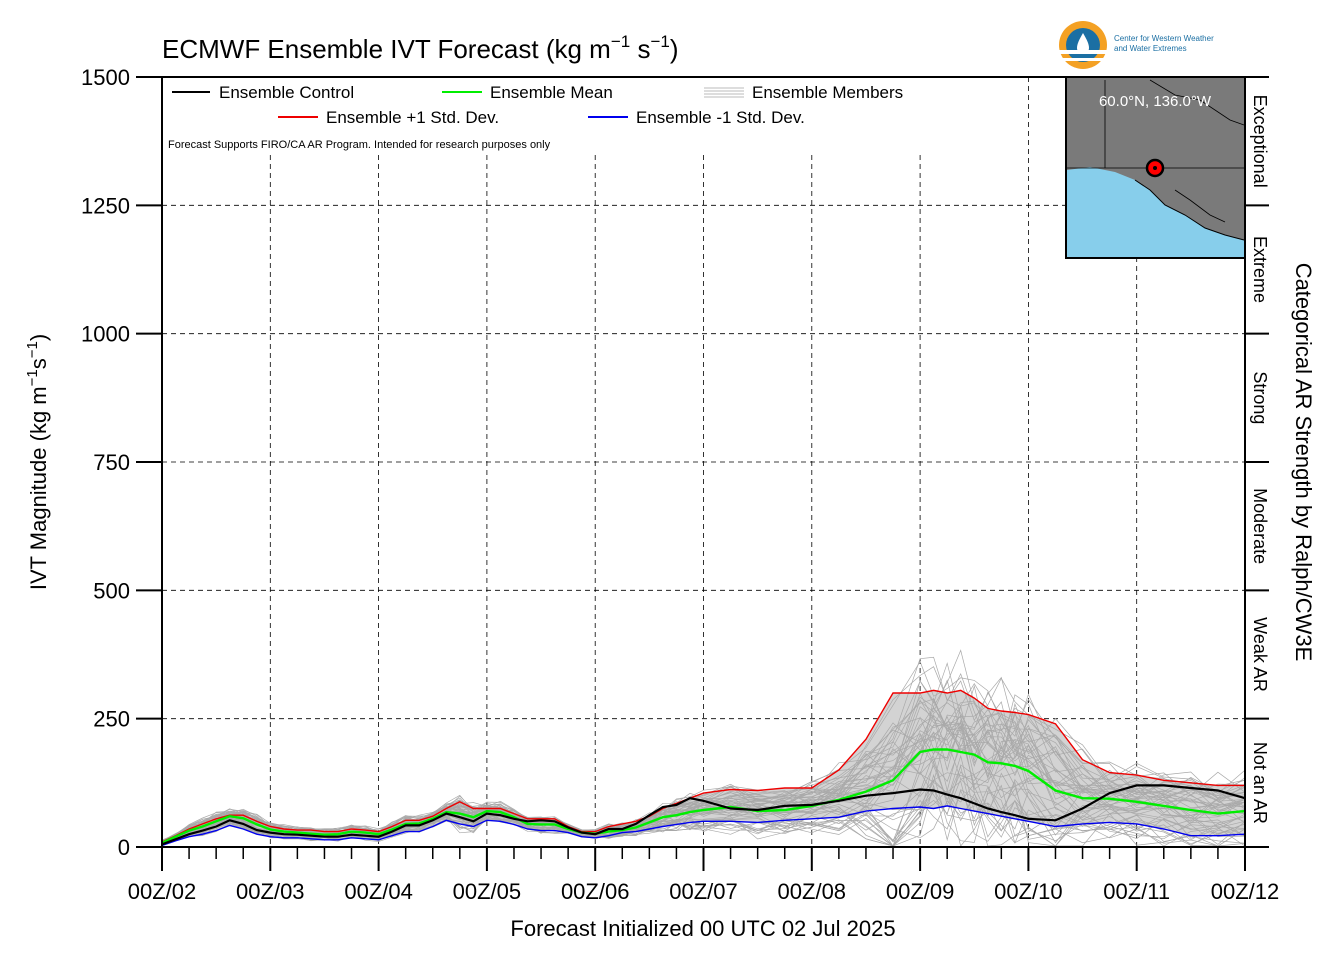  I want to click on inset-location-label: 60.0°N, 136.0°W, so click(1155, 101).